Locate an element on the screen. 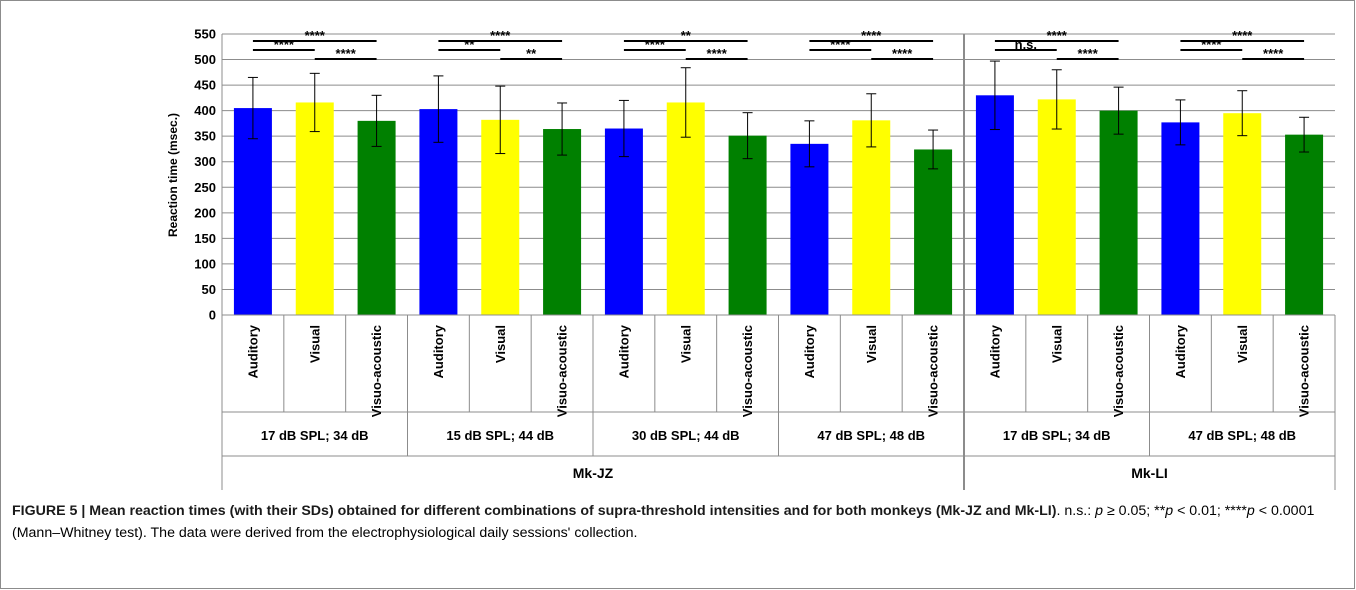 This screenshot has width=1356, height=590. sig-label-auditory-visuoacoustic: ** is located at coordinates (686, 35).